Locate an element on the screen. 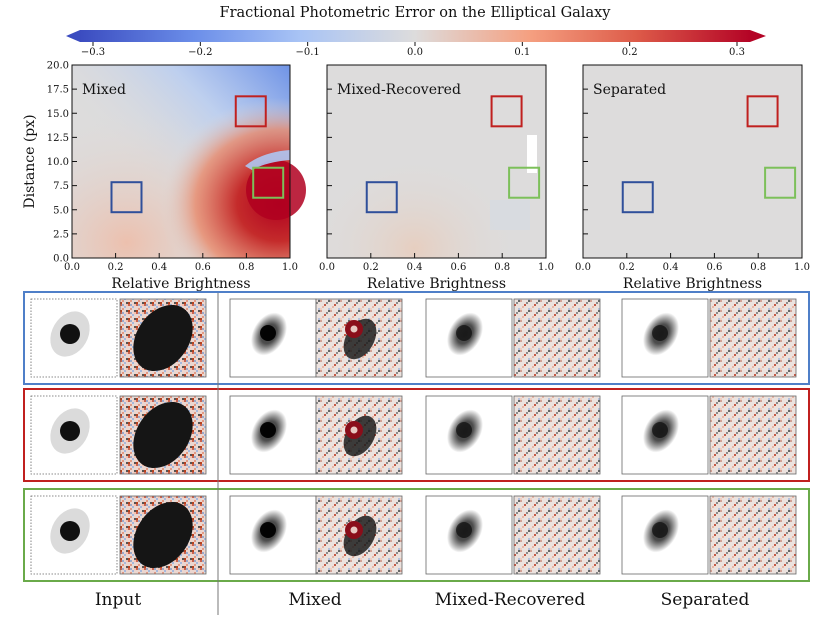 Image resolution: width=830 pixels, height=623 pixels. colorbar-ticks: −0.3 −0.2 −0.1 0.0 0.1 0.2 0.3 is located at coordinates (413, 50).